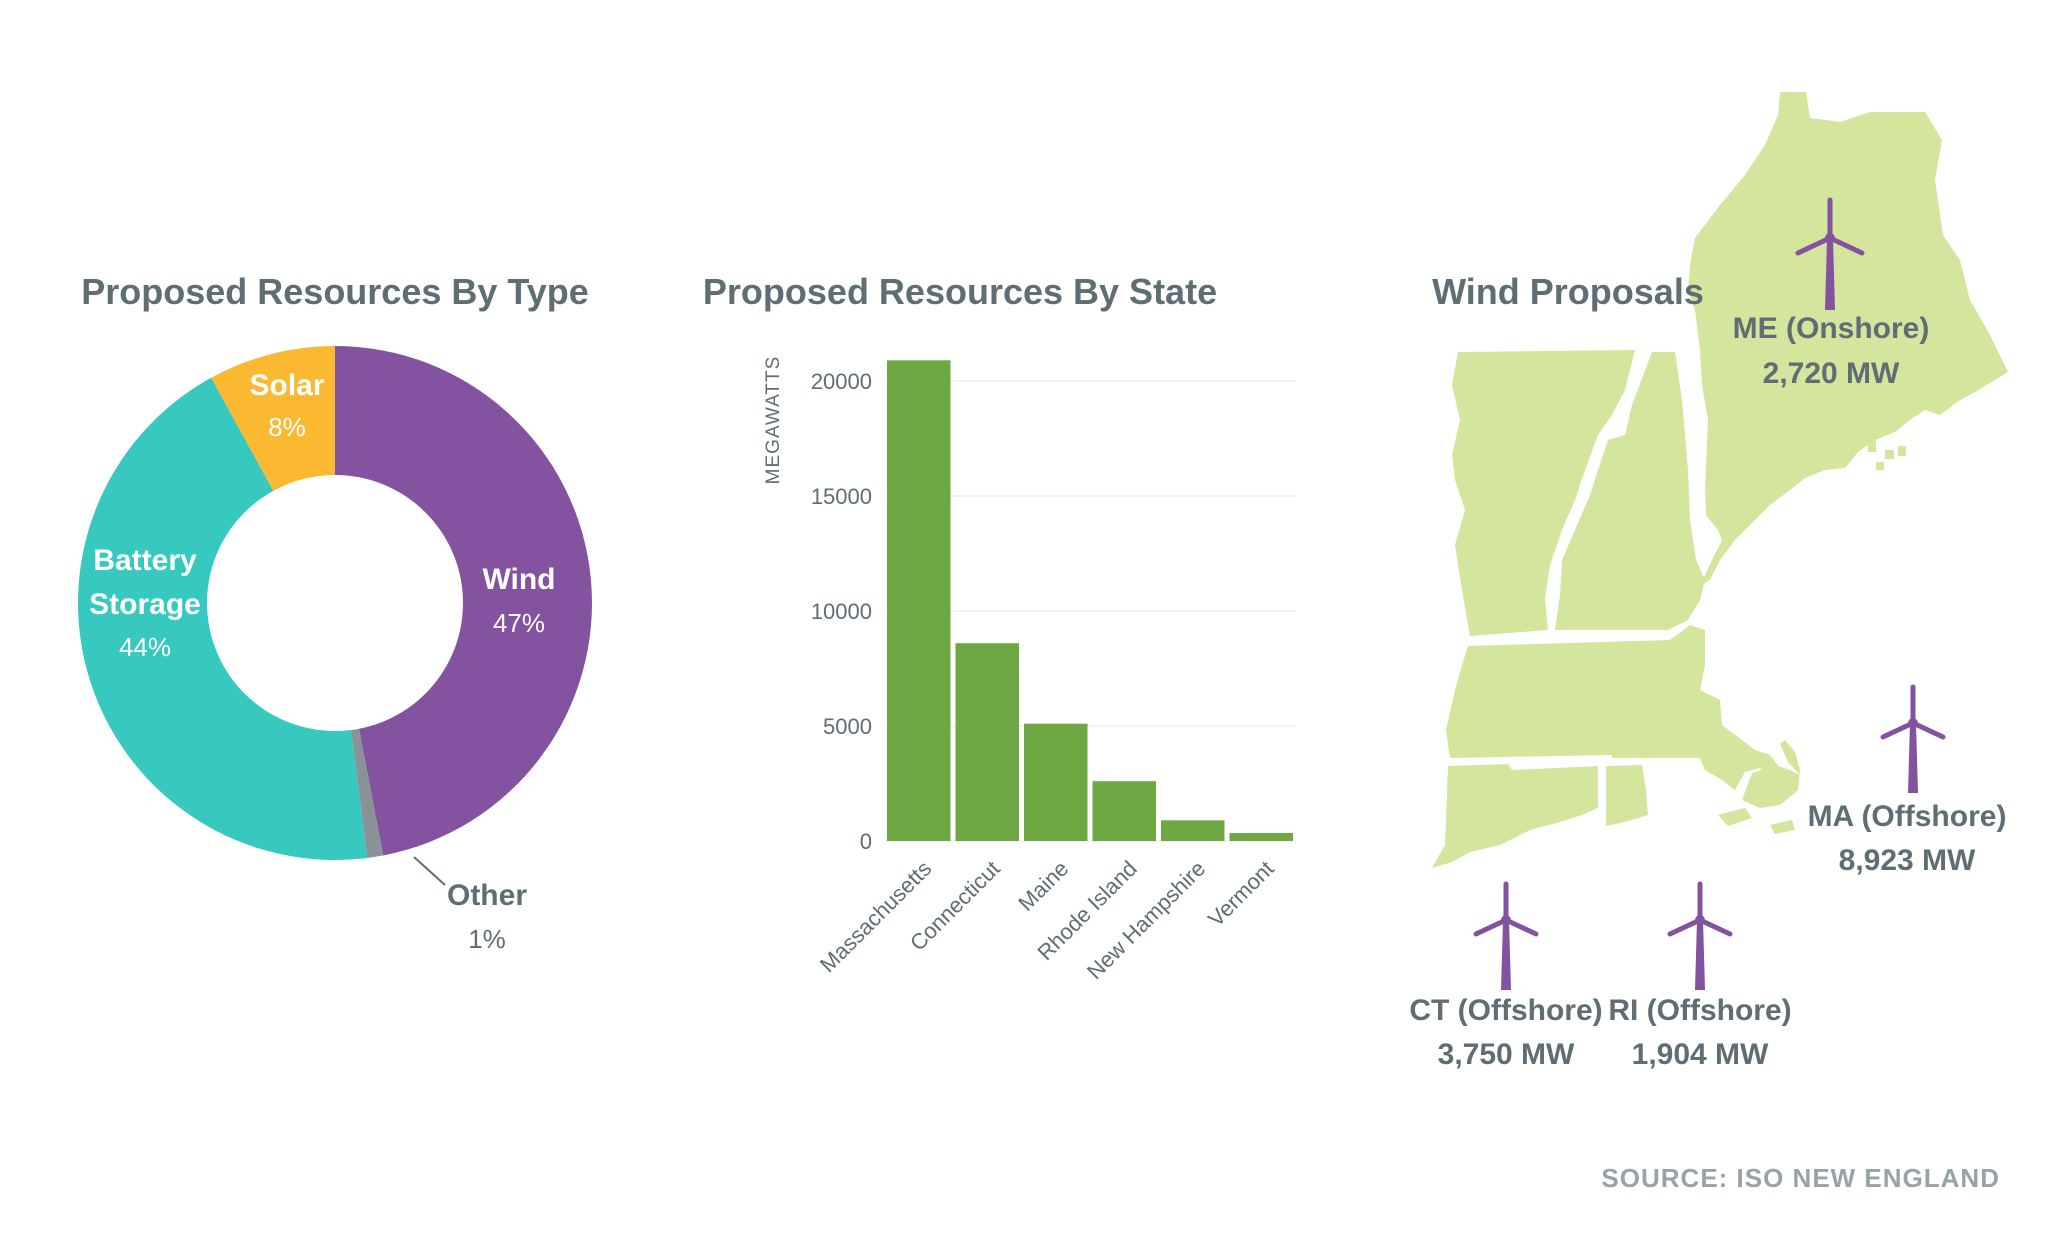 Image resolution: width=2048 pixels, height=1245 pixels. I want to click on wind-proposal-value-ma: 8,923 MW, so click(1907, 860).